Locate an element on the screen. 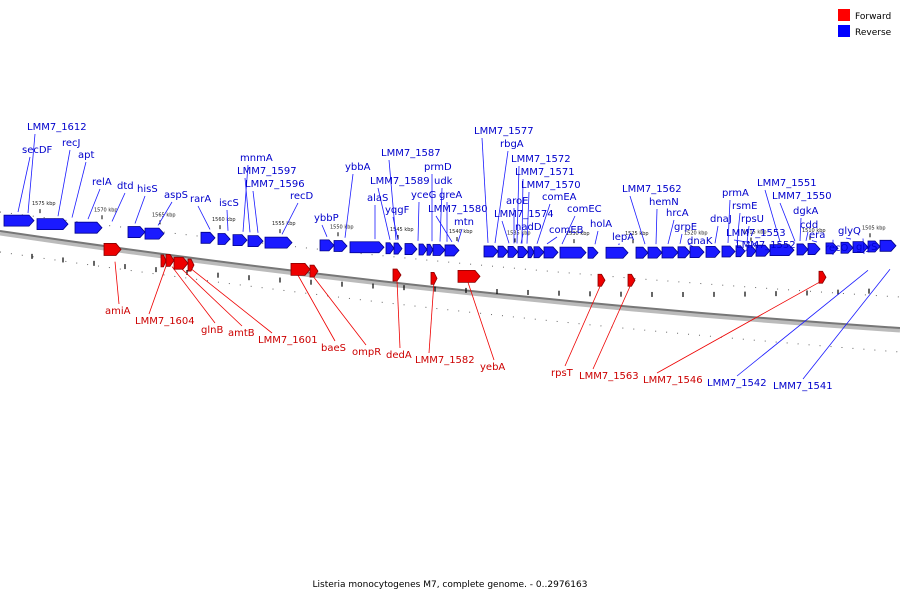 Image resolution: width=900 pixels, height=600 pixels. gene-label-lmm7-1551: LMM7_1551 is located at coordinates (787, 183).